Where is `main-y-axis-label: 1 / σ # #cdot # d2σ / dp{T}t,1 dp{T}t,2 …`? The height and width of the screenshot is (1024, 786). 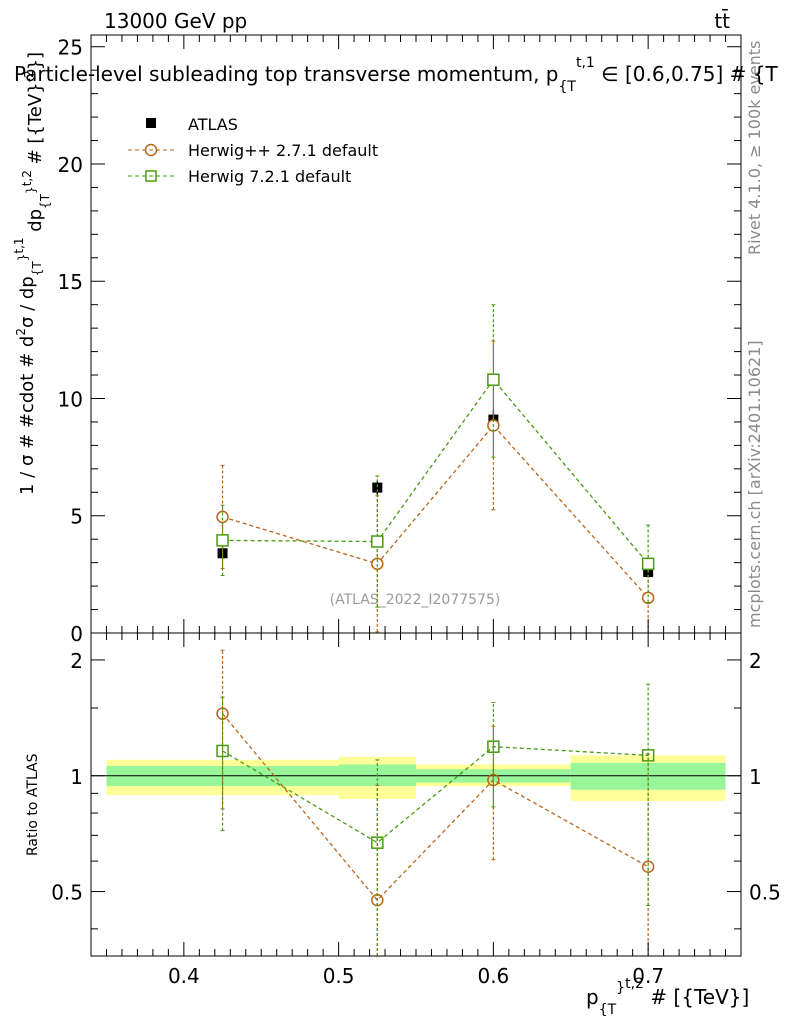 main-y-axis-label: 1 / σ # #cdot # d2σ / dp{T}t,1 dp{T}t,2 … is located at coordinates (32, 273).